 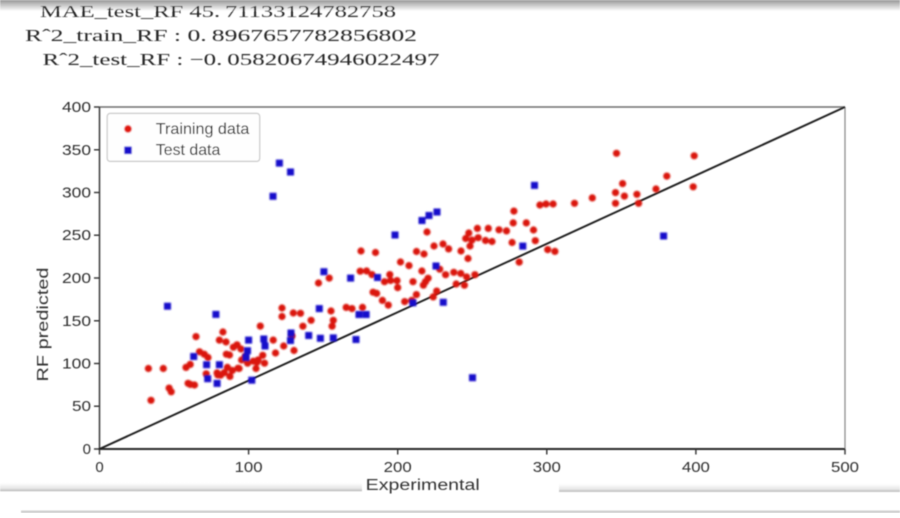 I want to click on svg-text: Training data, so click(x=203, y=129).